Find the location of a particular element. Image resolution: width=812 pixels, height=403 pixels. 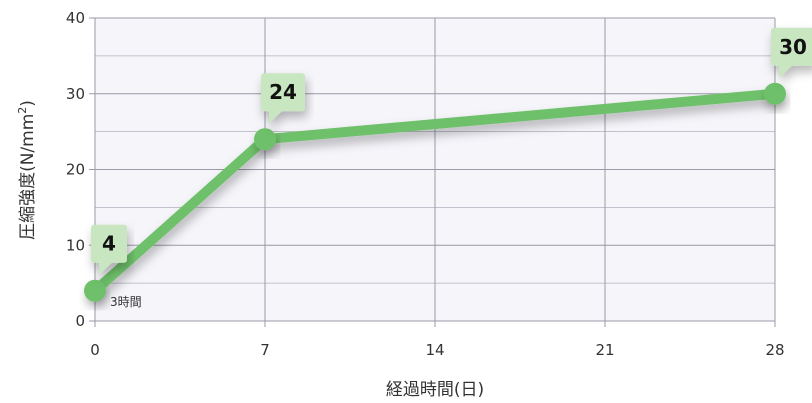

y-axis-title-main: 圧縮強度(N/mm is located at coordinates (28, 177).